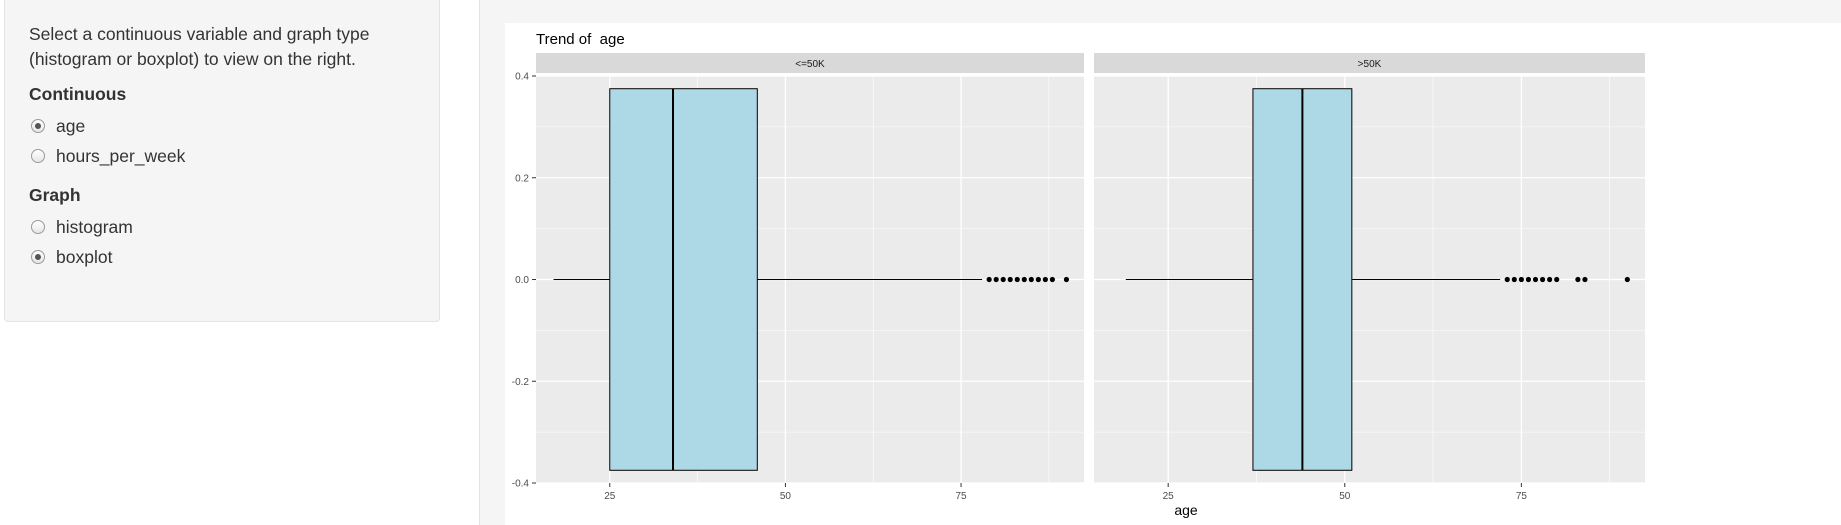 The height and width of the screenshot is (525, 1841). I want to click on radio-label-age: age, so click(71, 125).